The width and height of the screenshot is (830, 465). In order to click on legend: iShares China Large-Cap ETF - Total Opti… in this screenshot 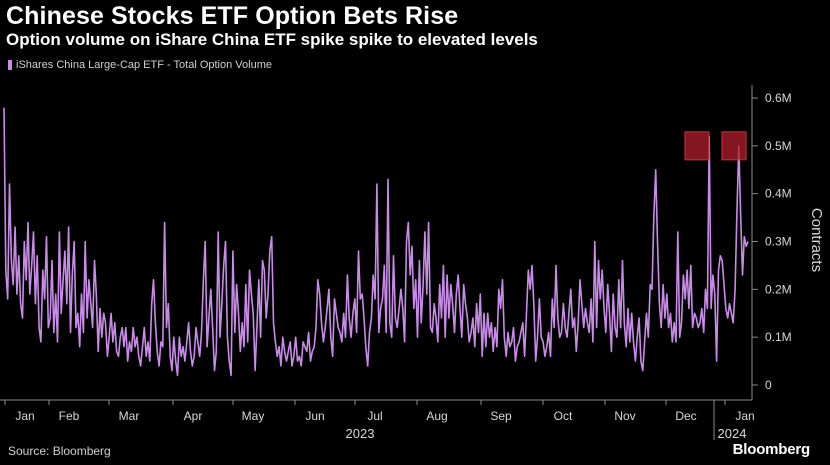, I will do `click(140, 65)`.